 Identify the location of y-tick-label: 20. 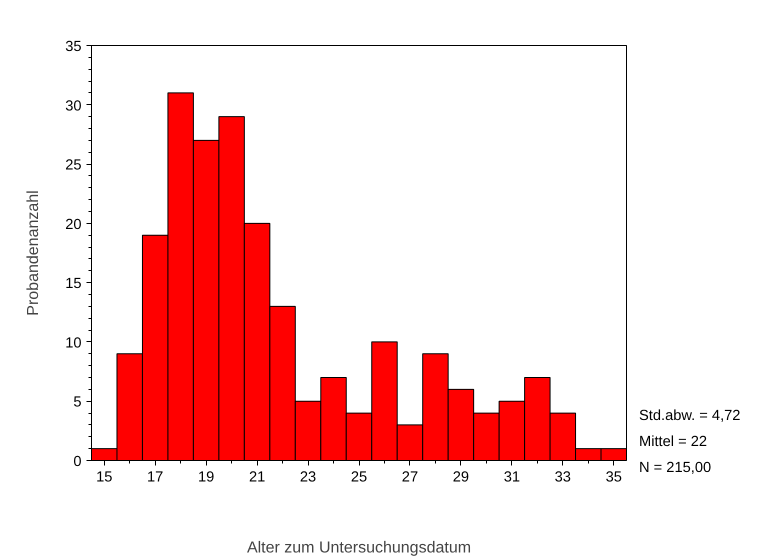
(73, 224).